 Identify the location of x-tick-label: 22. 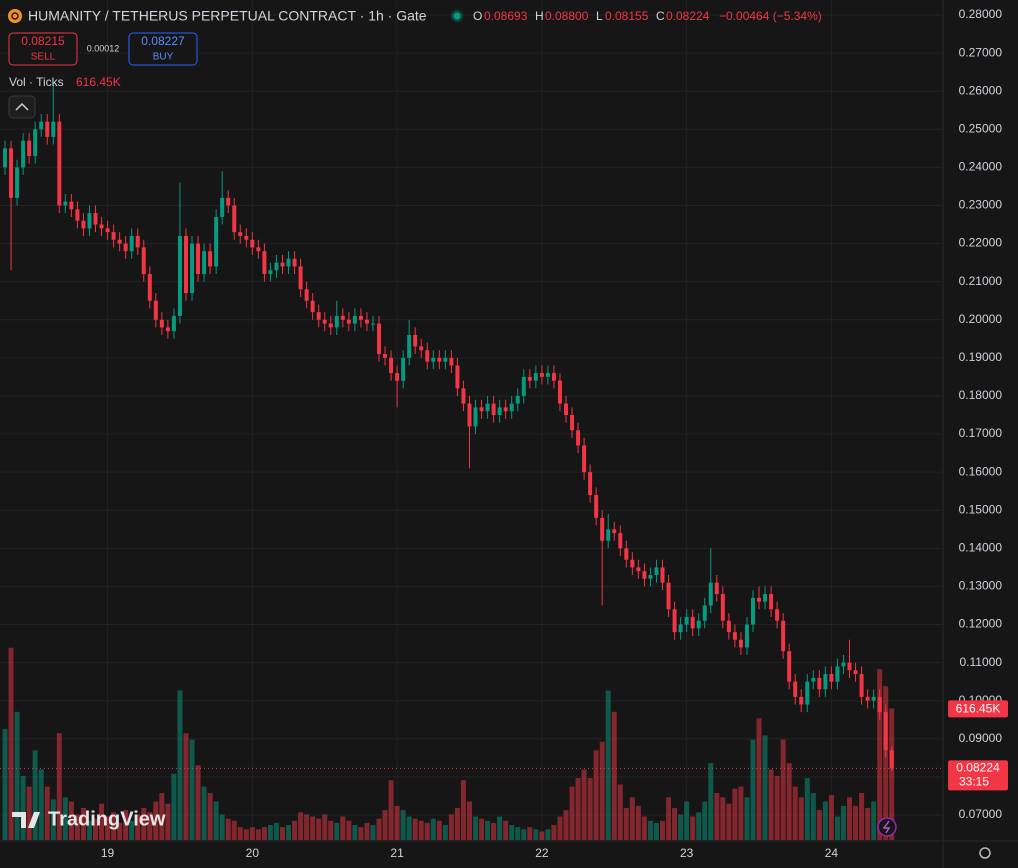
(542, 853).